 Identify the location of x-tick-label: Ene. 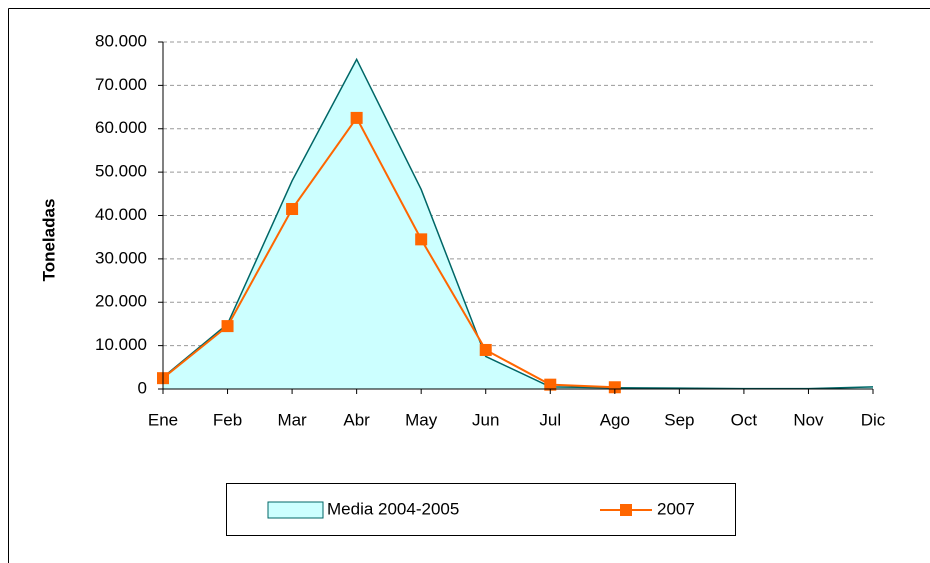
(163, 419).